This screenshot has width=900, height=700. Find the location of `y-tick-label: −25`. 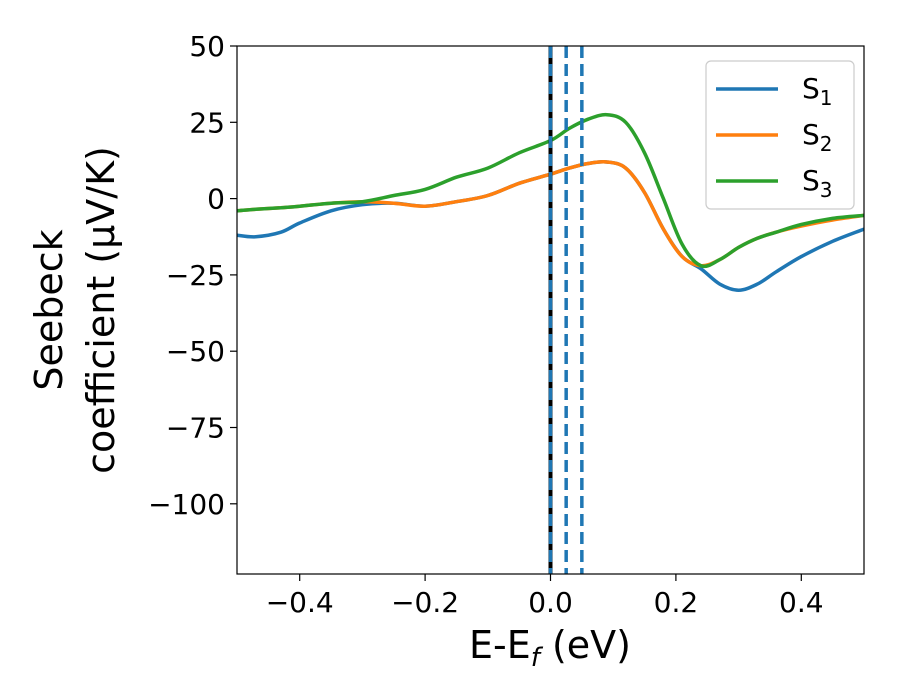

y-tick-label: −25 is located at coordinates (195, 275).